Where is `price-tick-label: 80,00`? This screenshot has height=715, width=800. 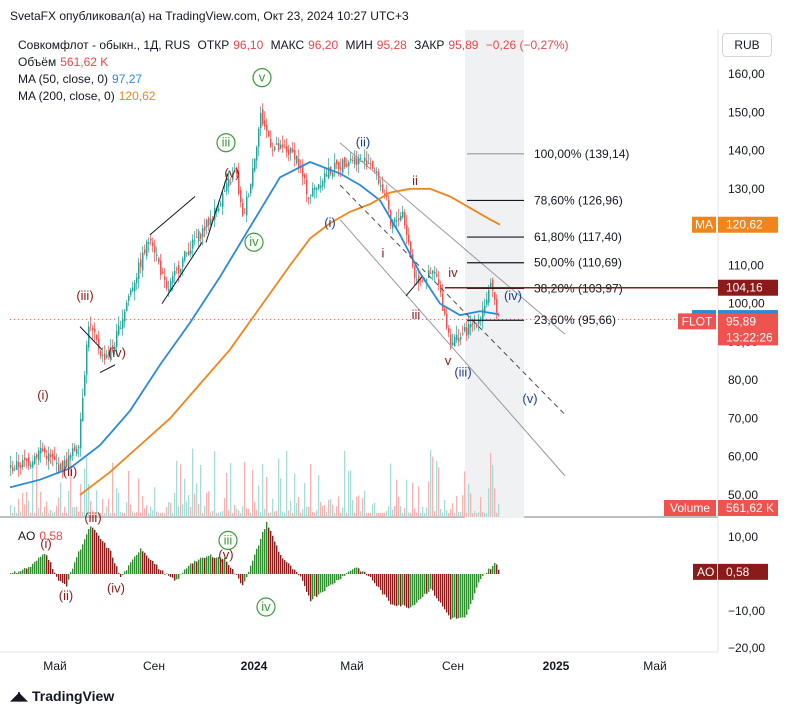
price-tick-label: 80,00 is located at coordinates (743, 380).